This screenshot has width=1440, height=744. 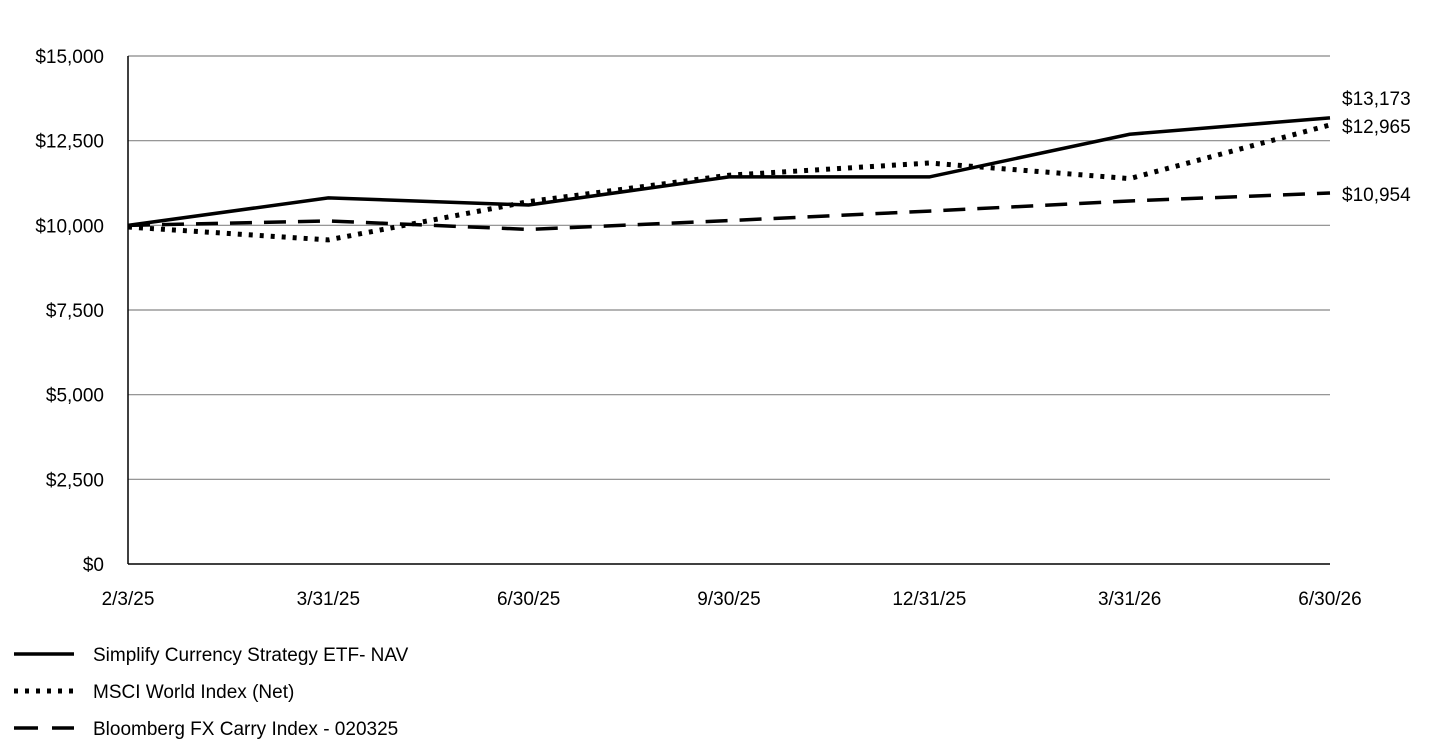 I want to click on y-tick-label: $2,500, so click(x=75, y=480).